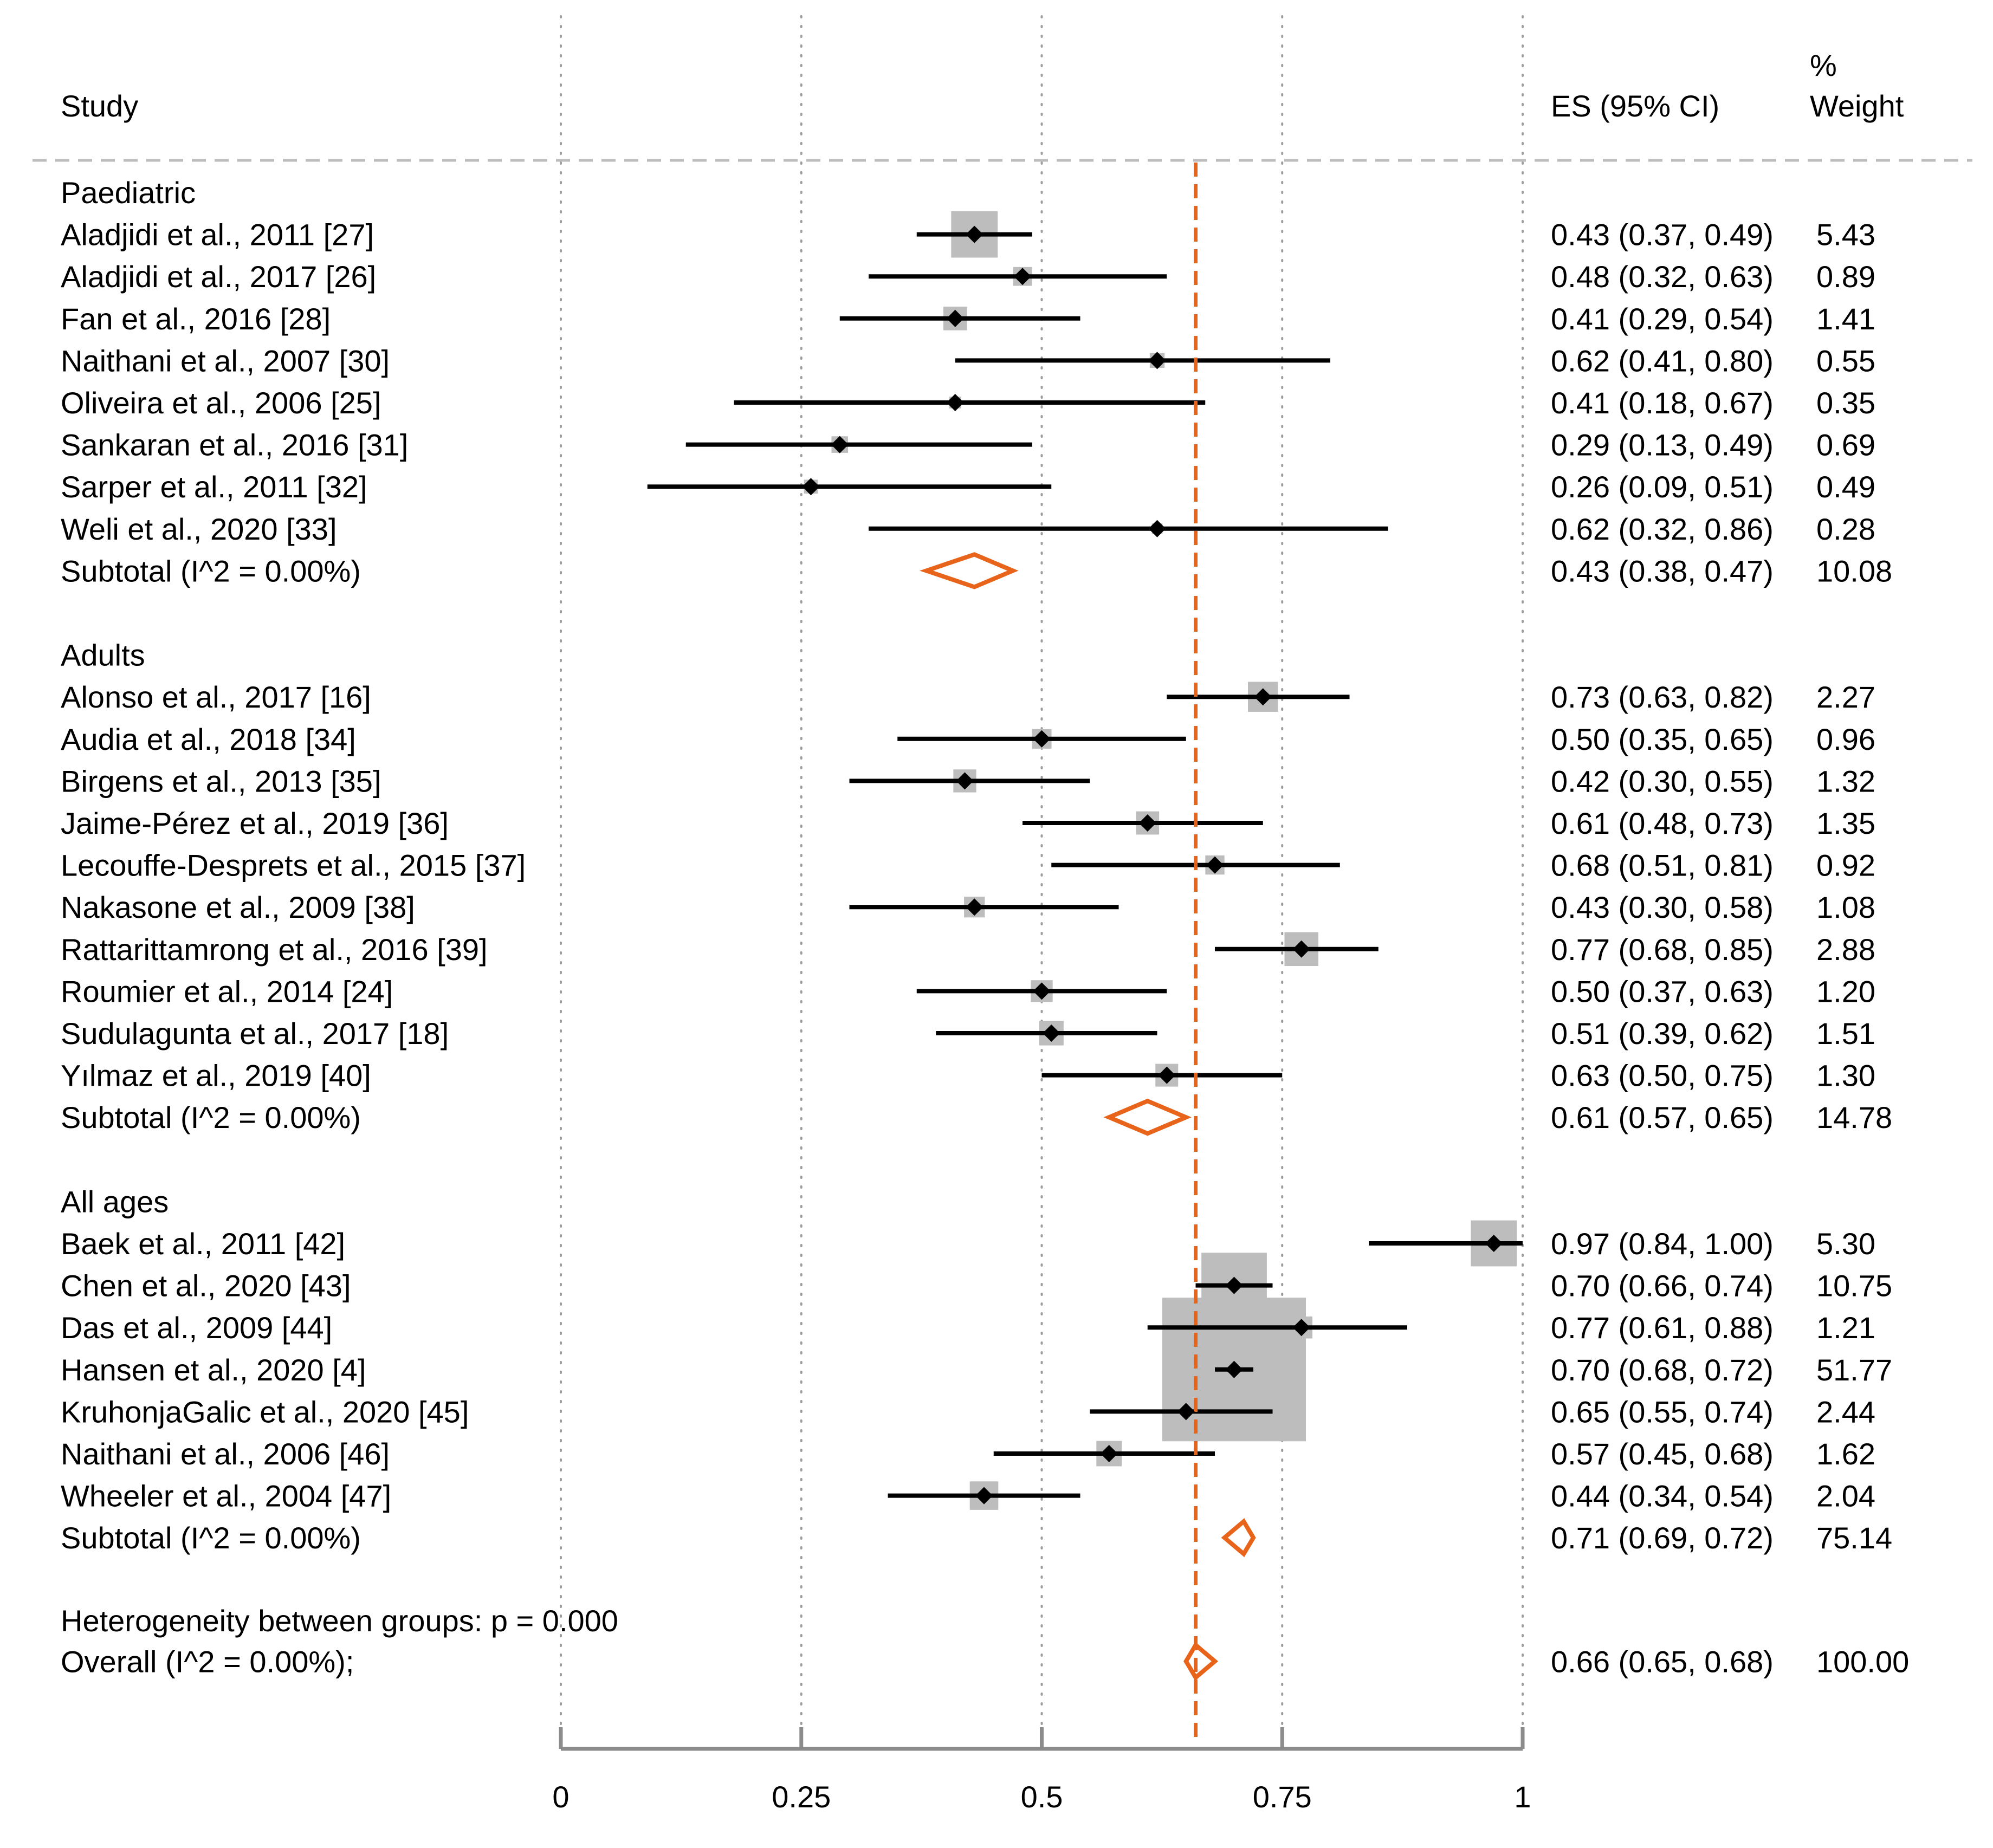 The height and width of the screenshot is (1848, 1993). What do you see at coordinates (1662, 739) in the screenshot?
I see `study-row-es-ci: 0.50 (0.35, 0.65)` at bounding box center [1662, 739].